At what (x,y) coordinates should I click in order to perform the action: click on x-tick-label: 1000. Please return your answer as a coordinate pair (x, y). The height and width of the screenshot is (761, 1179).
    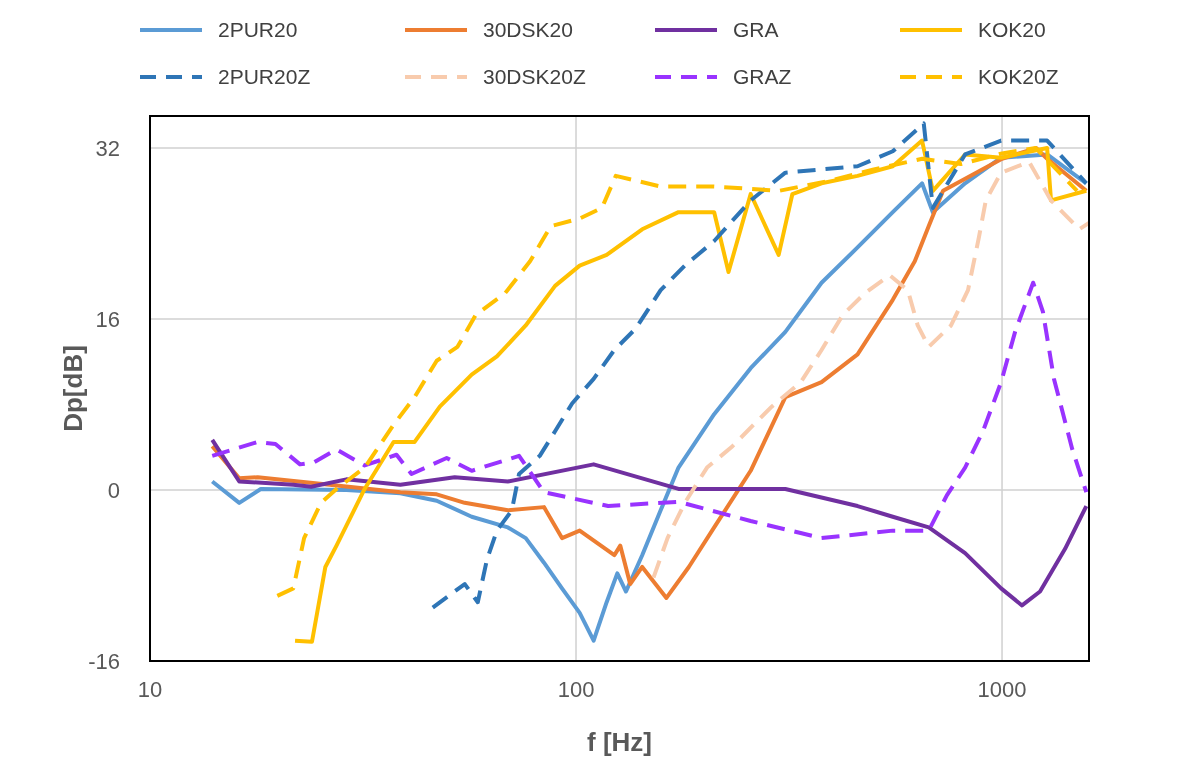
    Looking at the image, I should click on (1002, 689).